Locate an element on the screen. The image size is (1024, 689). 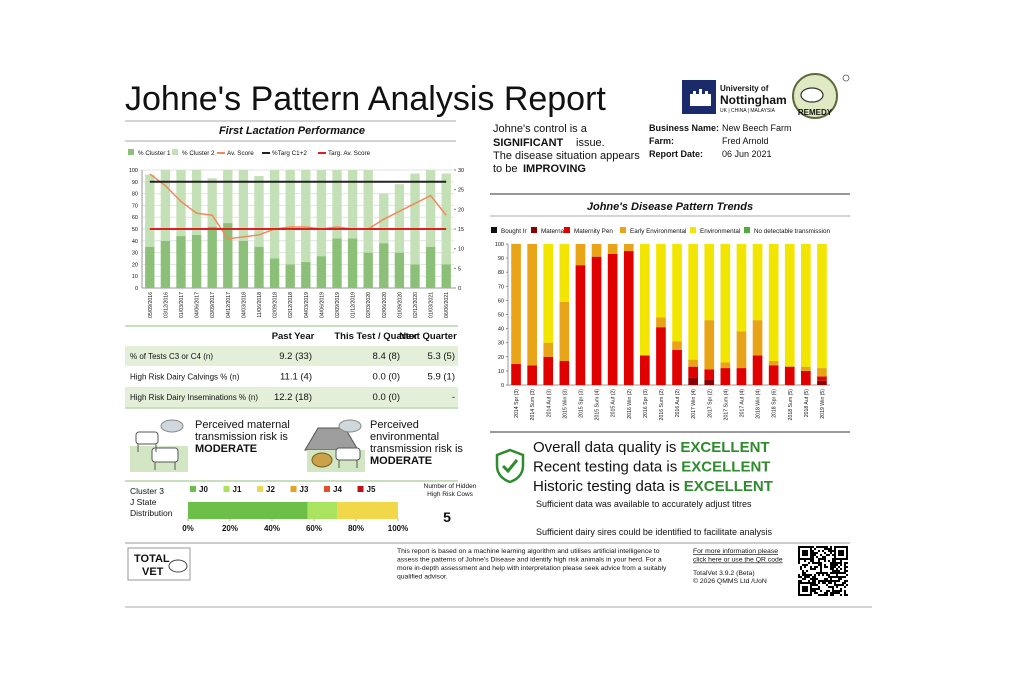
qr-code is located at coordinates (823, 571).